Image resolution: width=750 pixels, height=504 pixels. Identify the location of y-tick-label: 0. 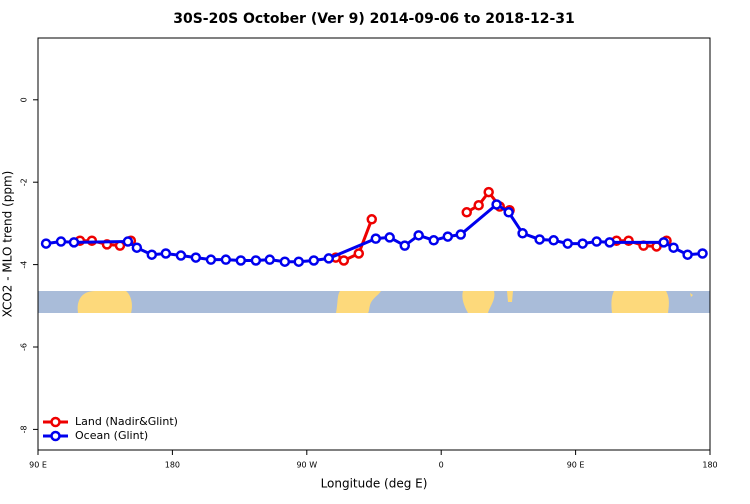
(24, 99).